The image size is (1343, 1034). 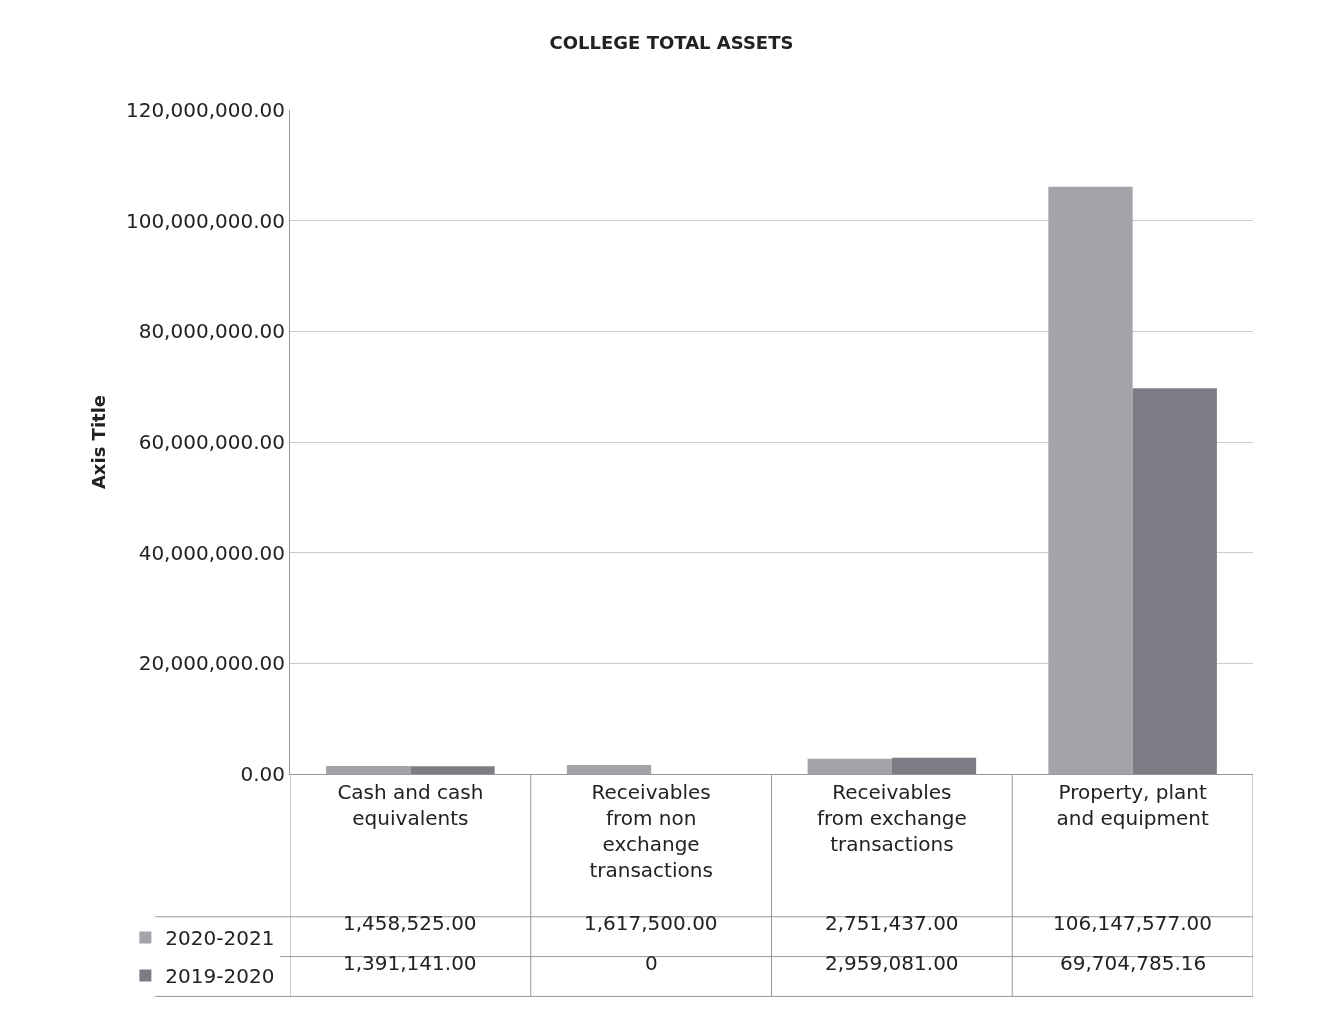 What do you see at coordinates (211, 663) in the screenshot?
I see `y-tick-label: 20,000,000.00` at bounding box center [211, 663].